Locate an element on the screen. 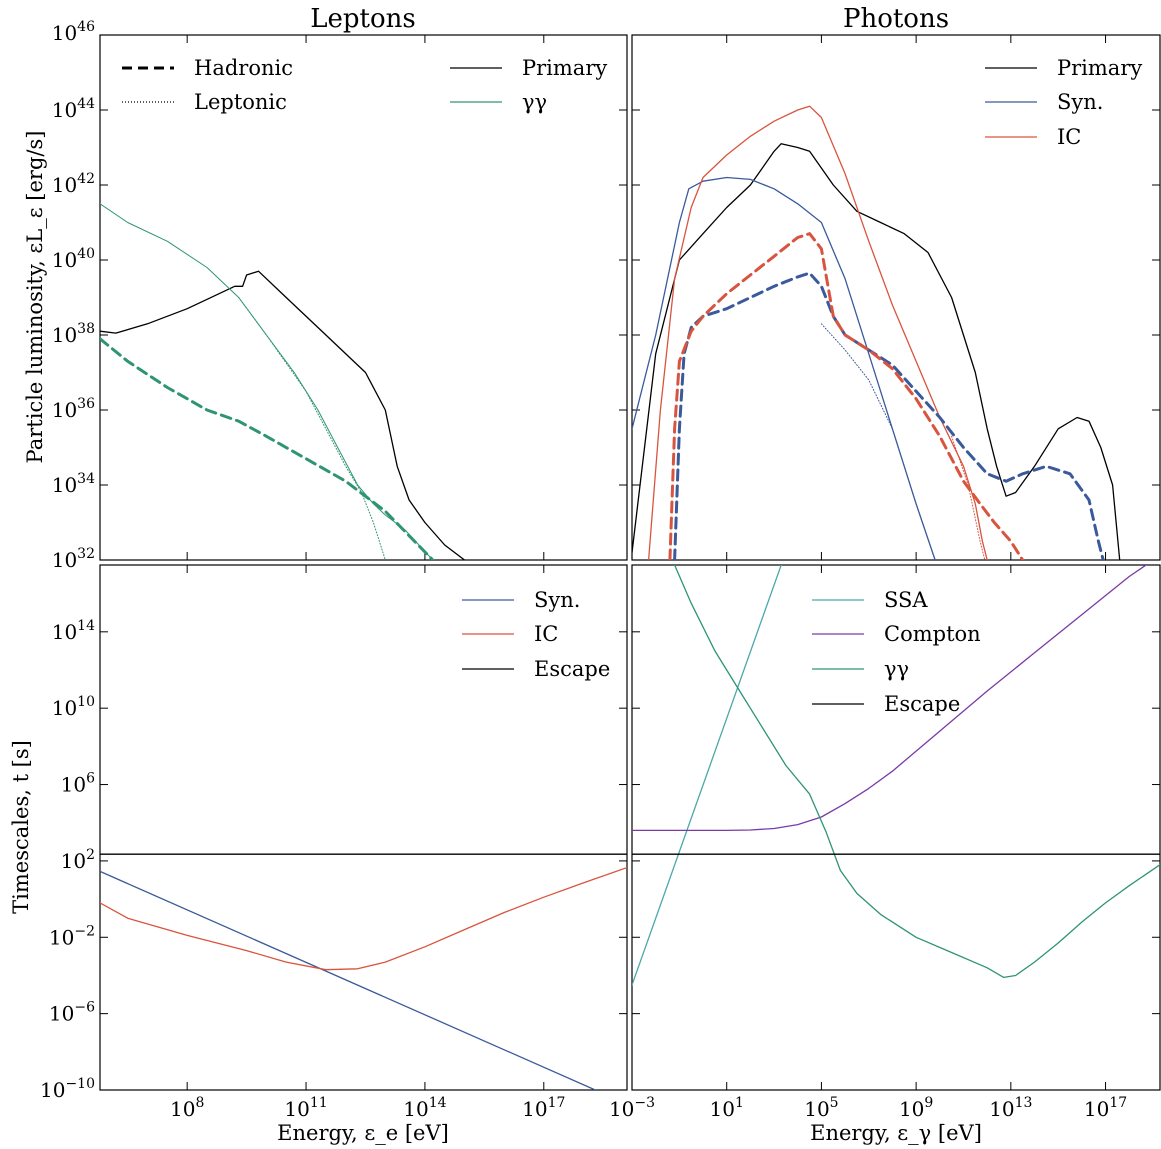  left-x-axis-label: Energy, ε_e [eV] is located at coordinates (363, 1133).